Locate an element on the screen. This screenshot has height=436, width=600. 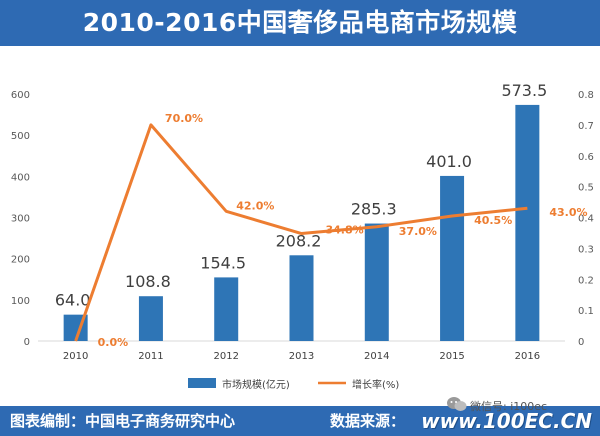
chart-title: 2010-2016中国奢侈品电商市场规模 is located at coordinates (300, 22).